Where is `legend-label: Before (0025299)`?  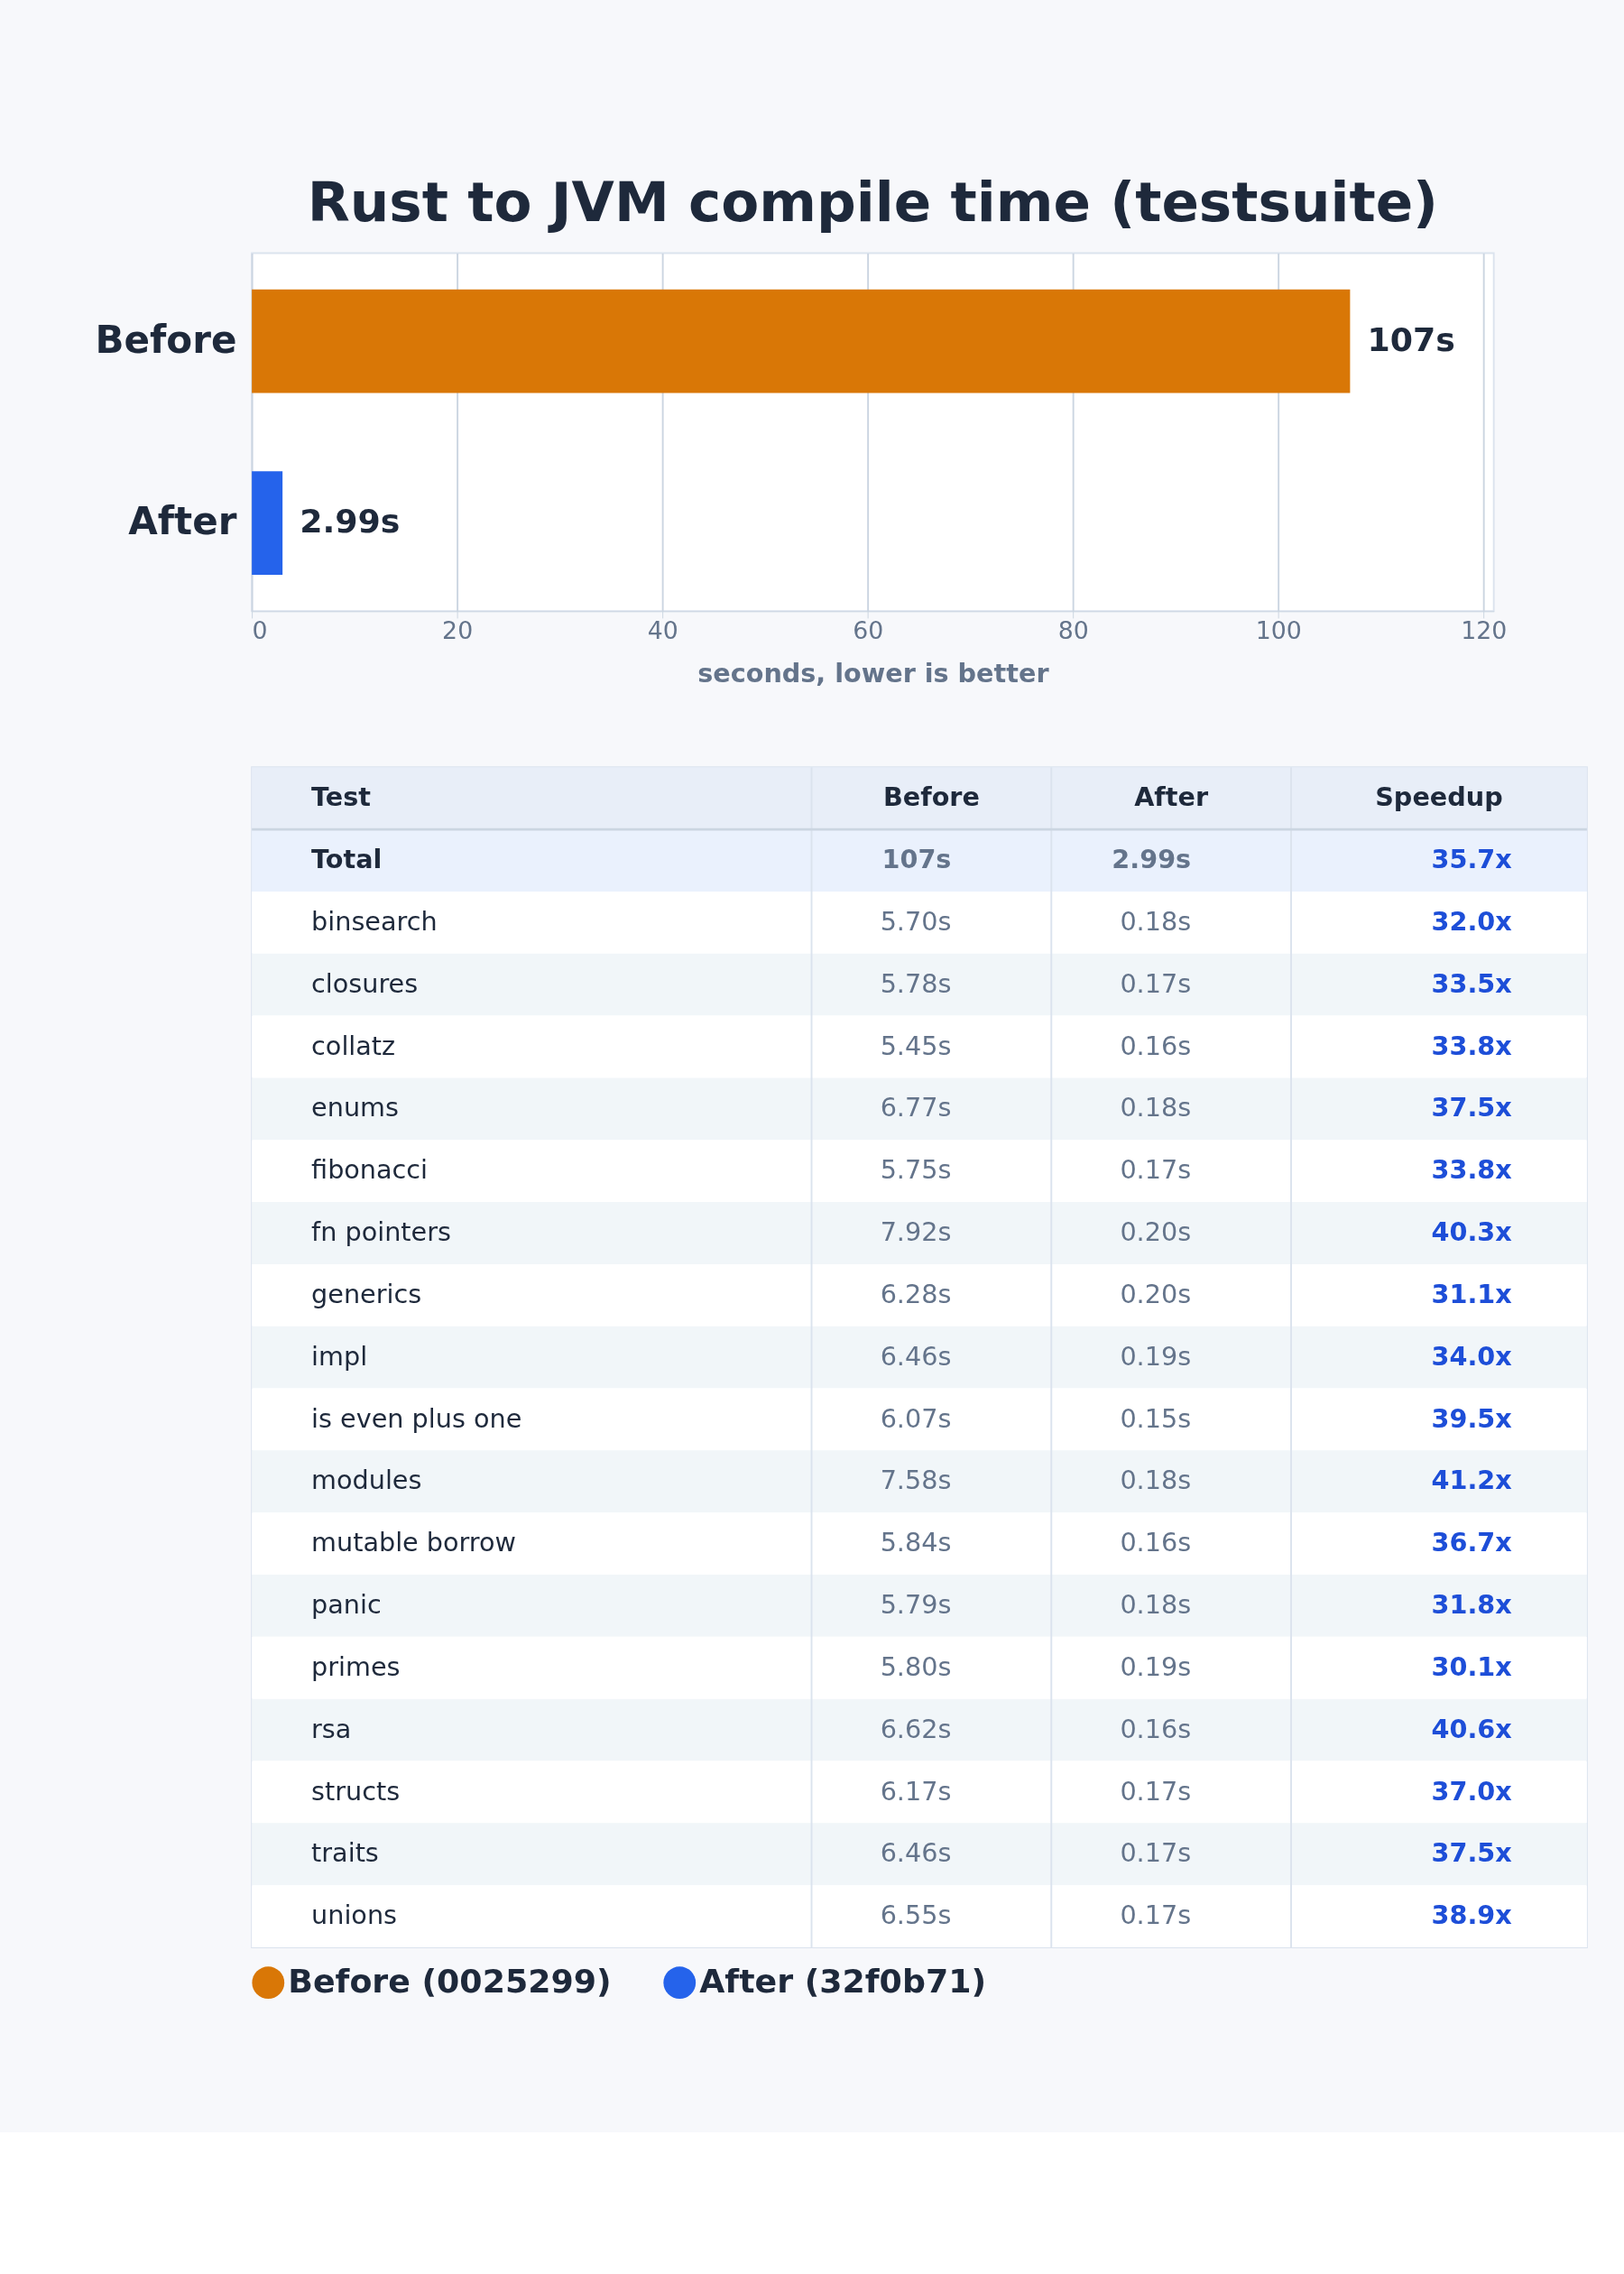 legend-label: Before (0025299) is located at coordinates (450, 1981).